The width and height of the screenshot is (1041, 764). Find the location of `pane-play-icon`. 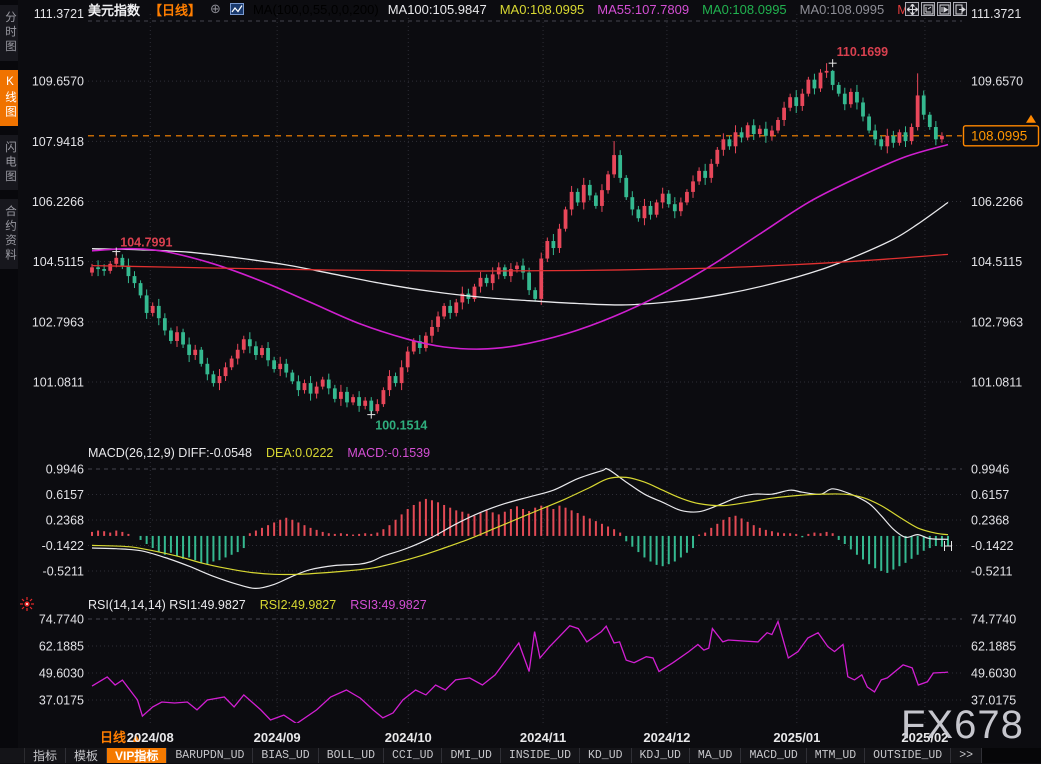

pane-play-icon is located at coordinates (944, 9).